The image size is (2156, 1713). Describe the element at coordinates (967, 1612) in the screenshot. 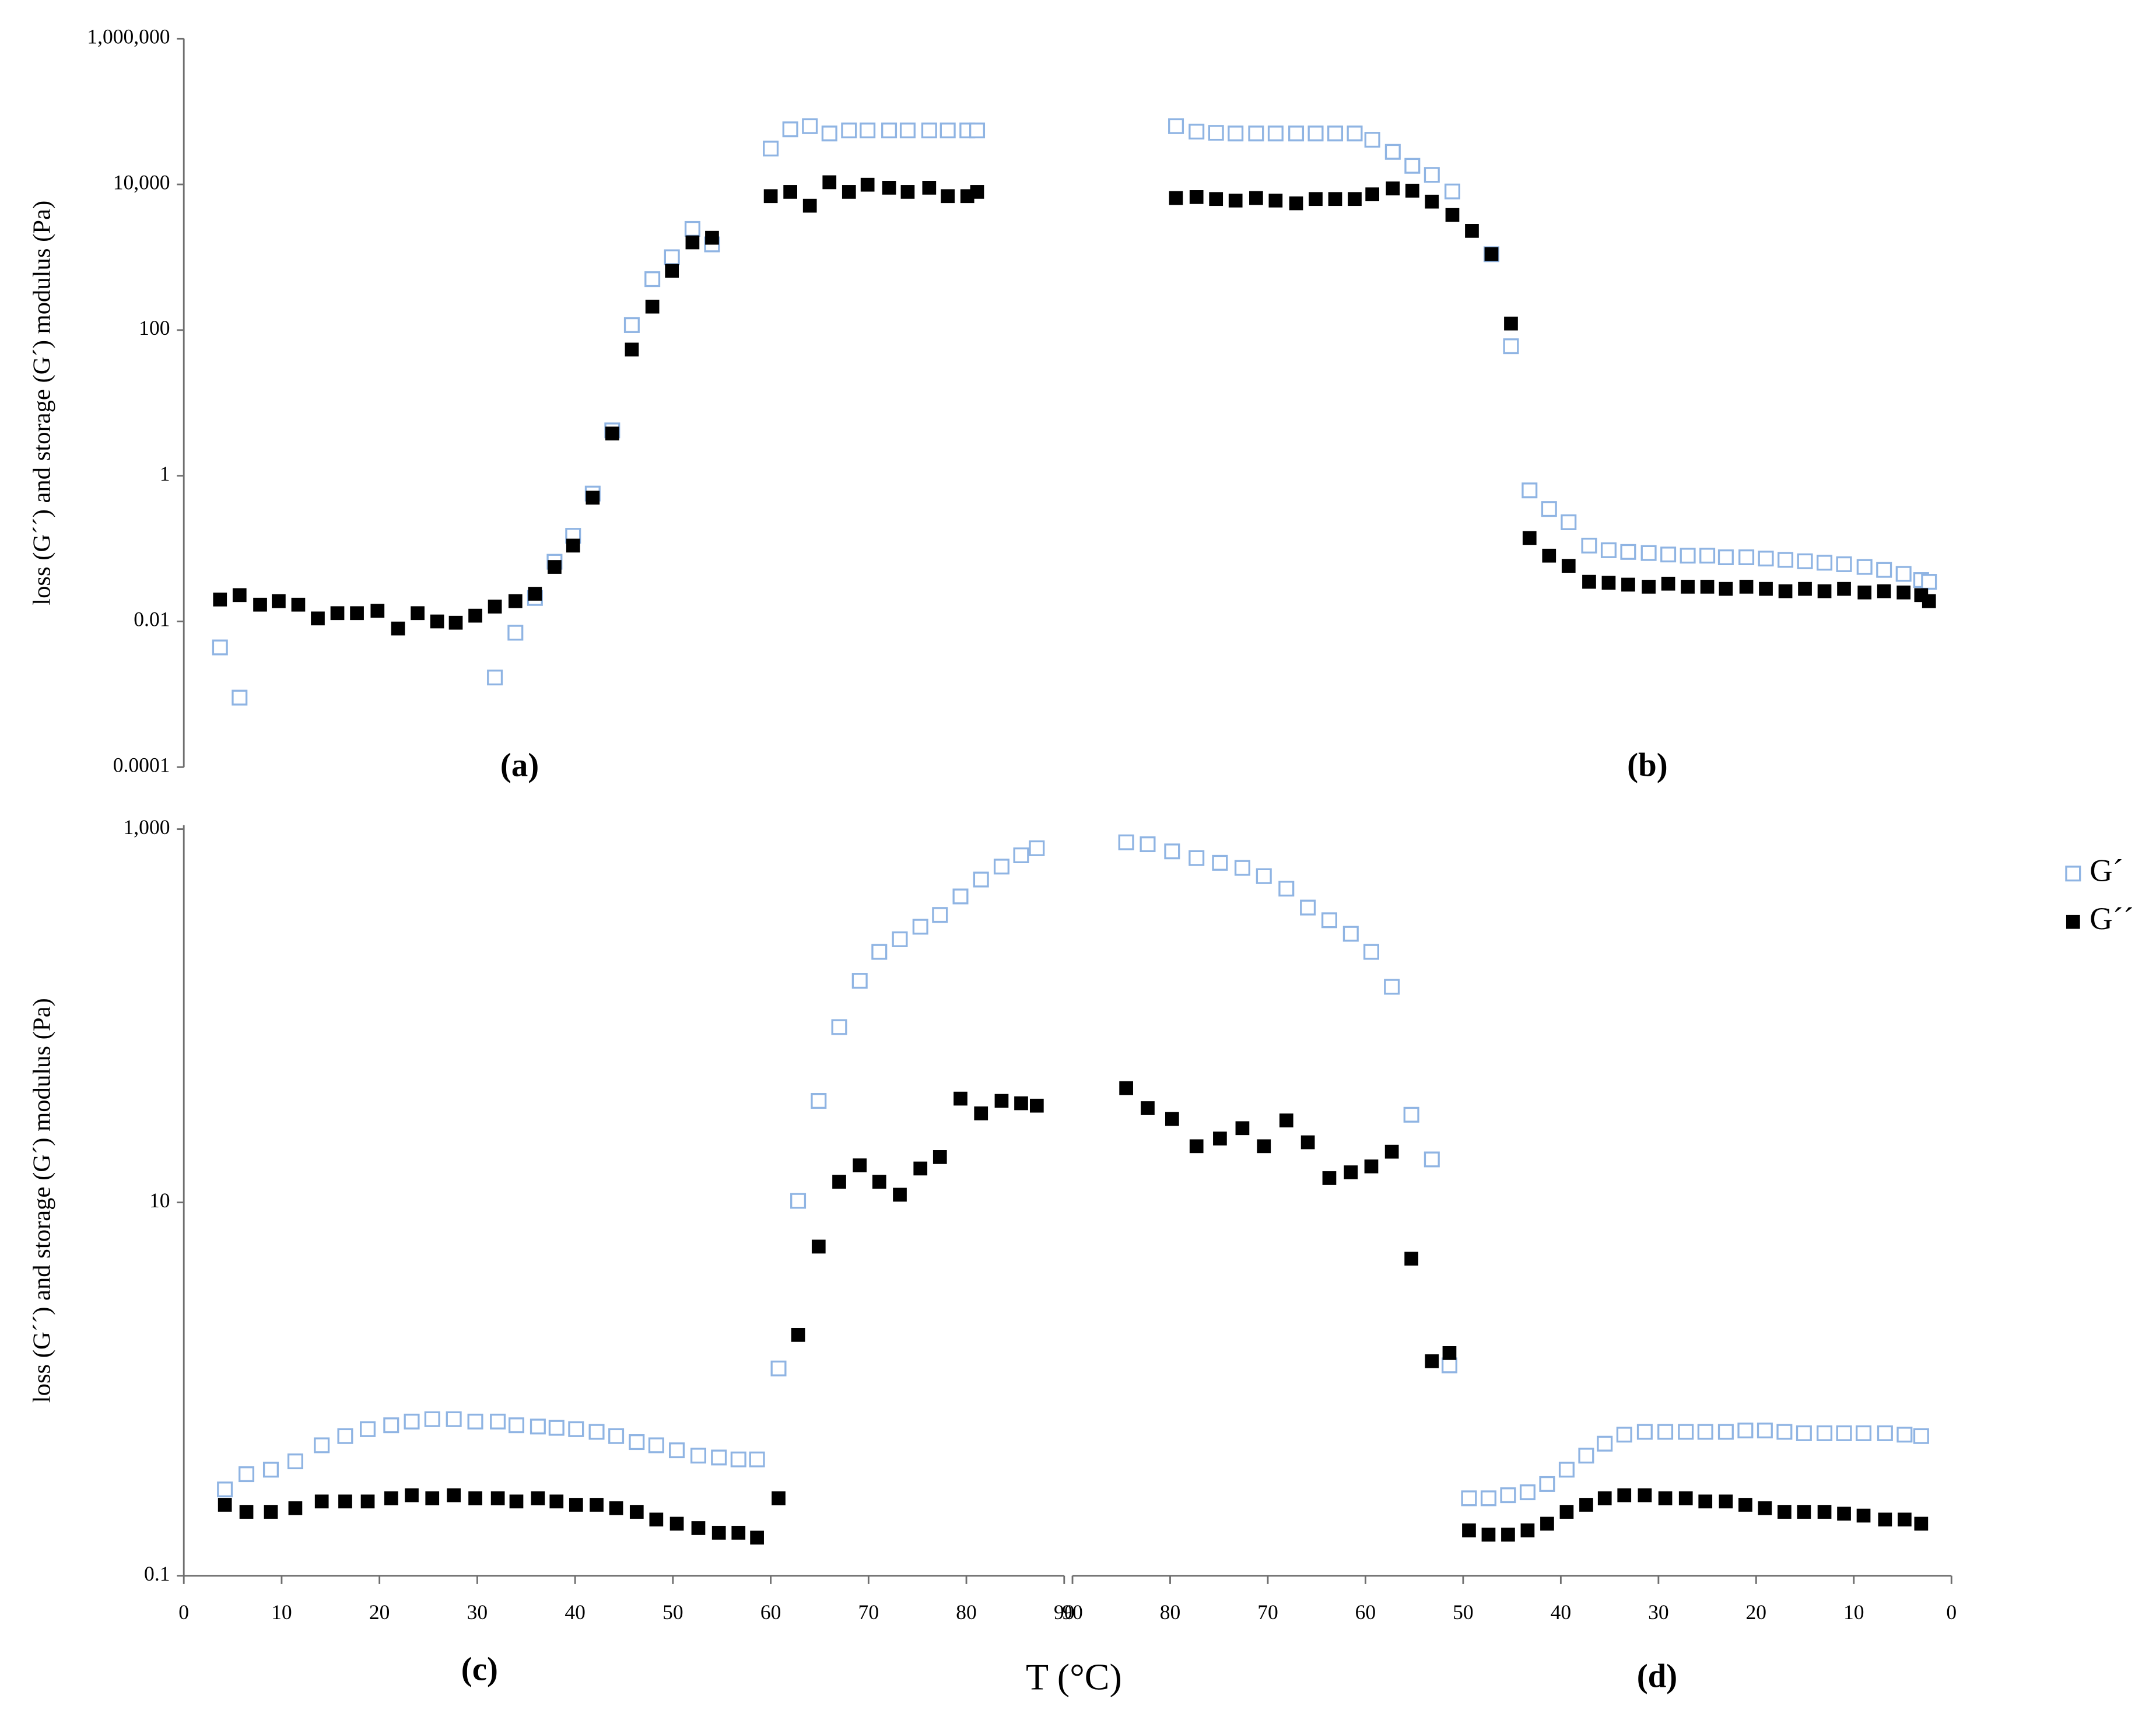

I see `x-tick-label: 80` at that location.